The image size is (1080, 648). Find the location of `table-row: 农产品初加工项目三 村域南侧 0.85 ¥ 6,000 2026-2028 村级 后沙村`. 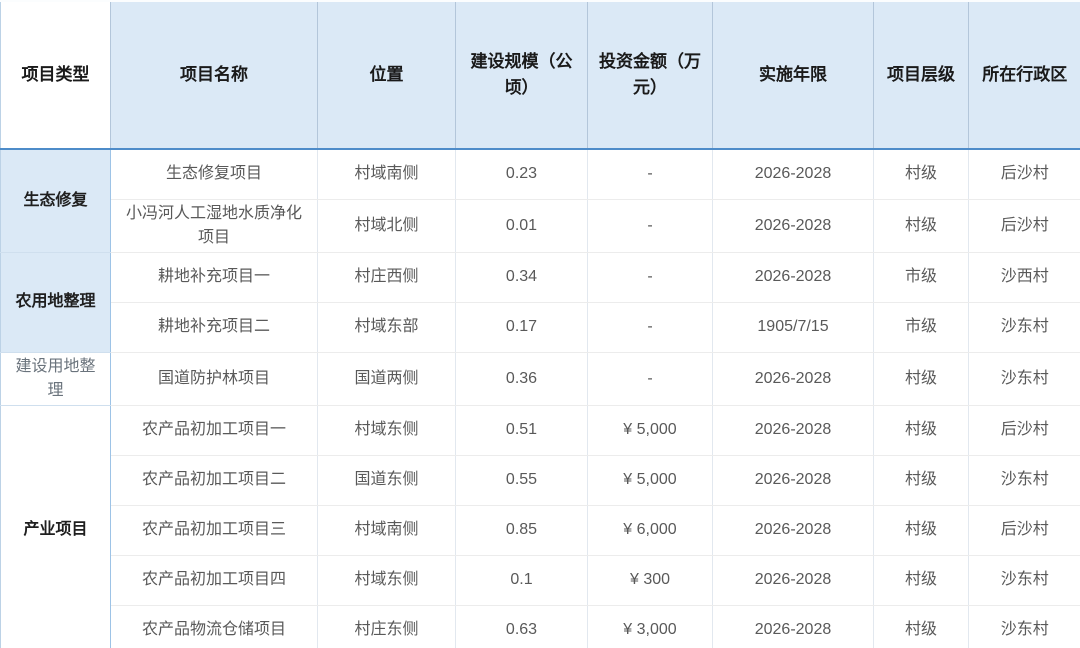

table-row: 农产品初加工项目三 村域南侧 0.85 ¥ 6,000 2026-2028 村级 后沙村 is located at coordinates (540, 530).